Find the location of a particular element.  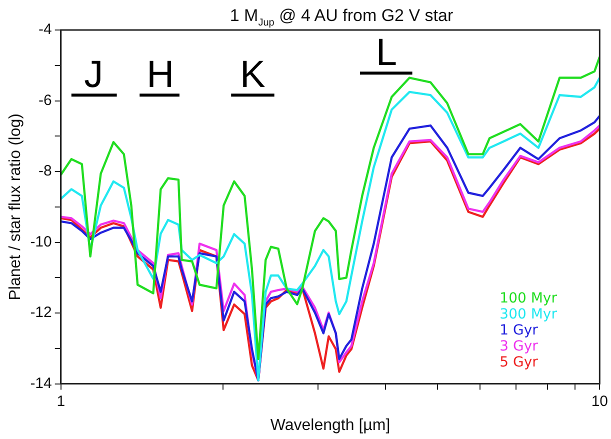

y-axis-title: Planet / star flux ratio (log) is located at coordinates (15, 207).